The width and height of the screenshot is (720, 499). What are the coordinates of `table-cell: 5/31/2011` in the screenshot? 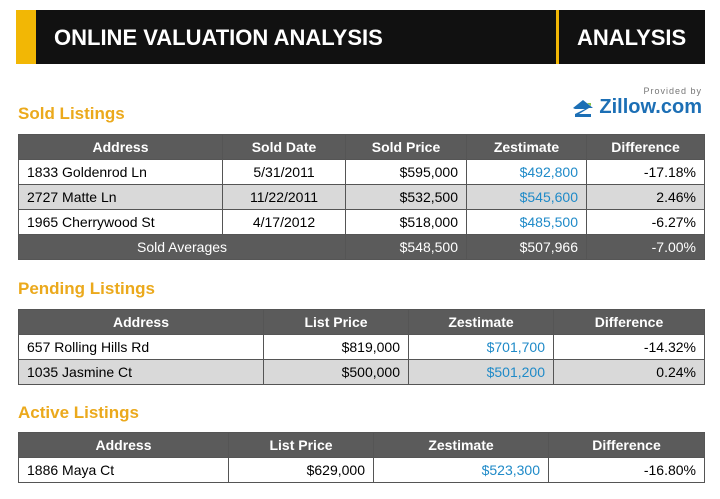 It's located at (284, 172).